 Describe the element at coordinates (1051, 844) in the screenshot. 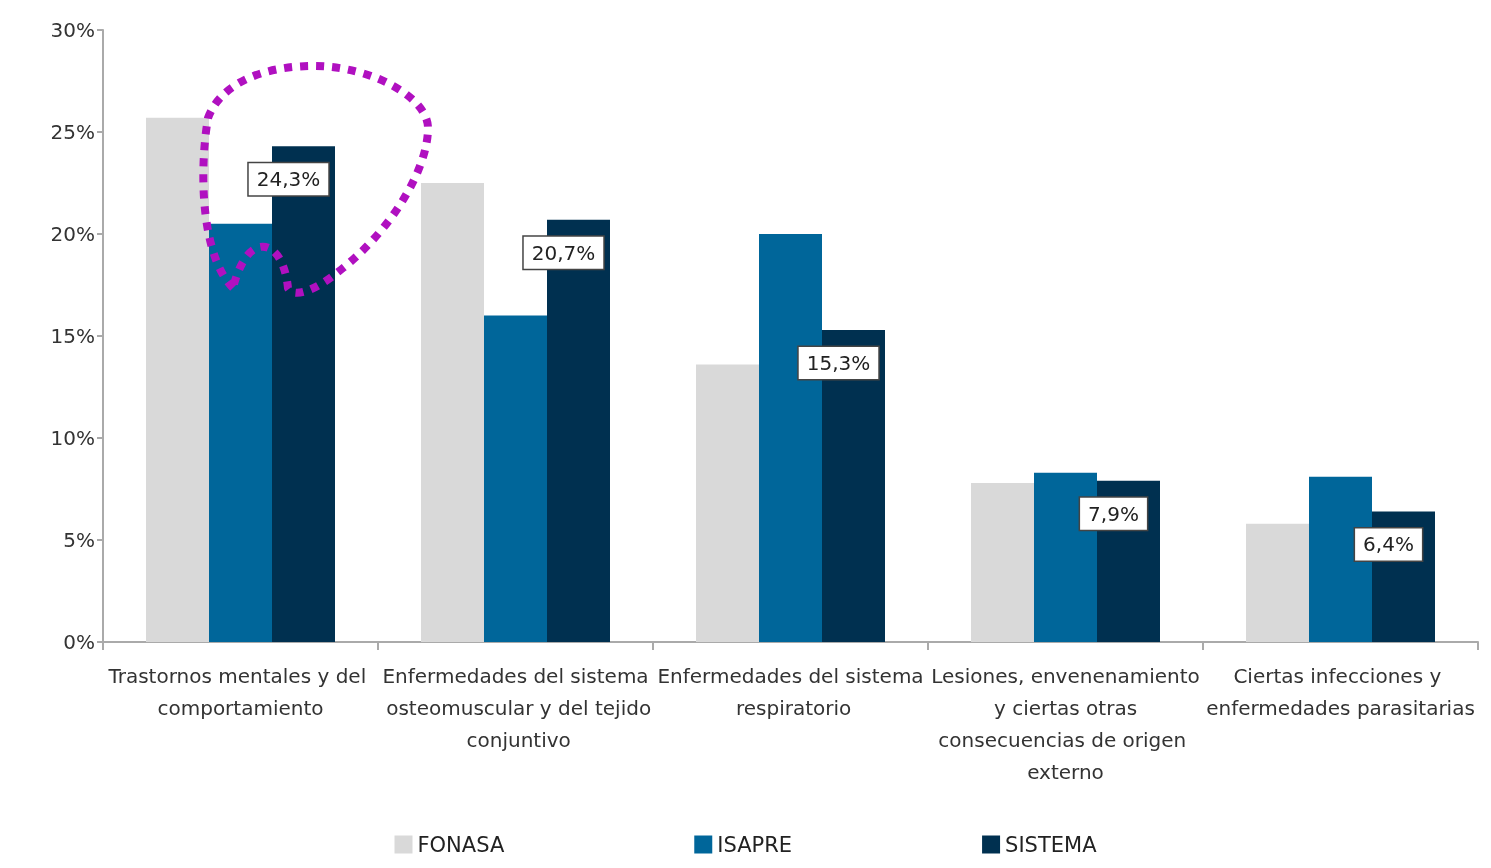

I see `legend-label: SISTEMA` at that location.